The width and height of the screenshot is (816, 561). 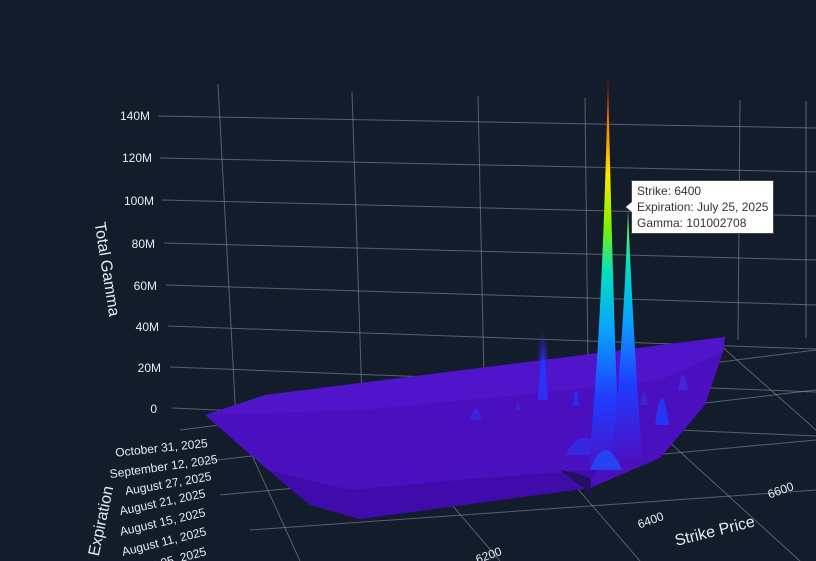 What do you see at coordinates (135, 116) in the screenshot?
I see `z-tick: 140M` at bounding box center [135, 116].